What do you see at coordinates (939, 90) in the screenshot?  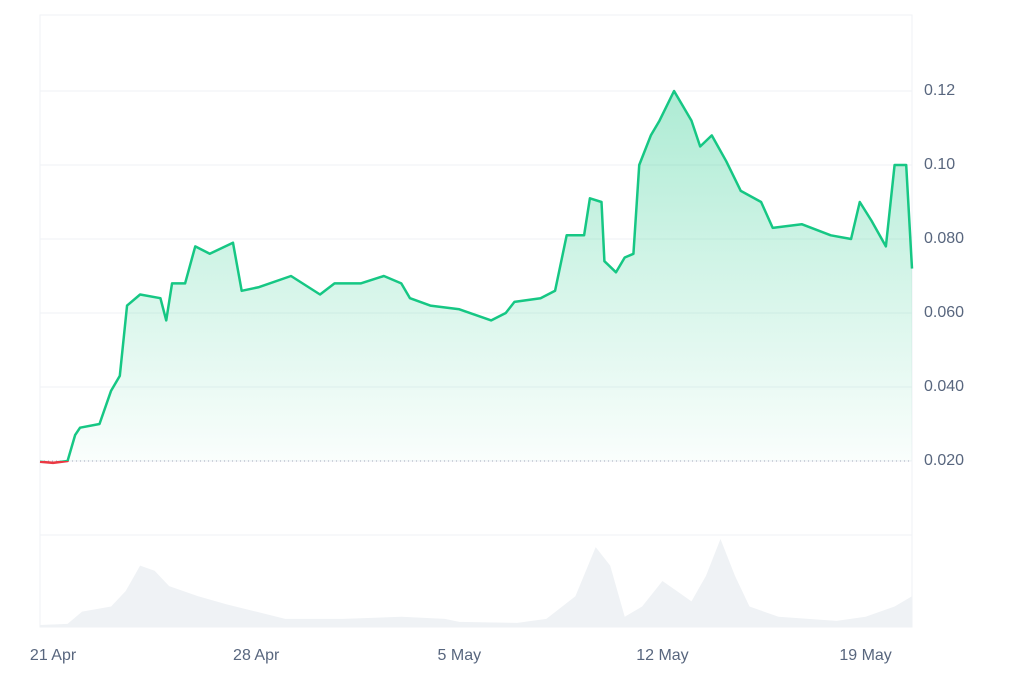 I see `y-tick-label: 0.12` at bounding box center [939, 90].